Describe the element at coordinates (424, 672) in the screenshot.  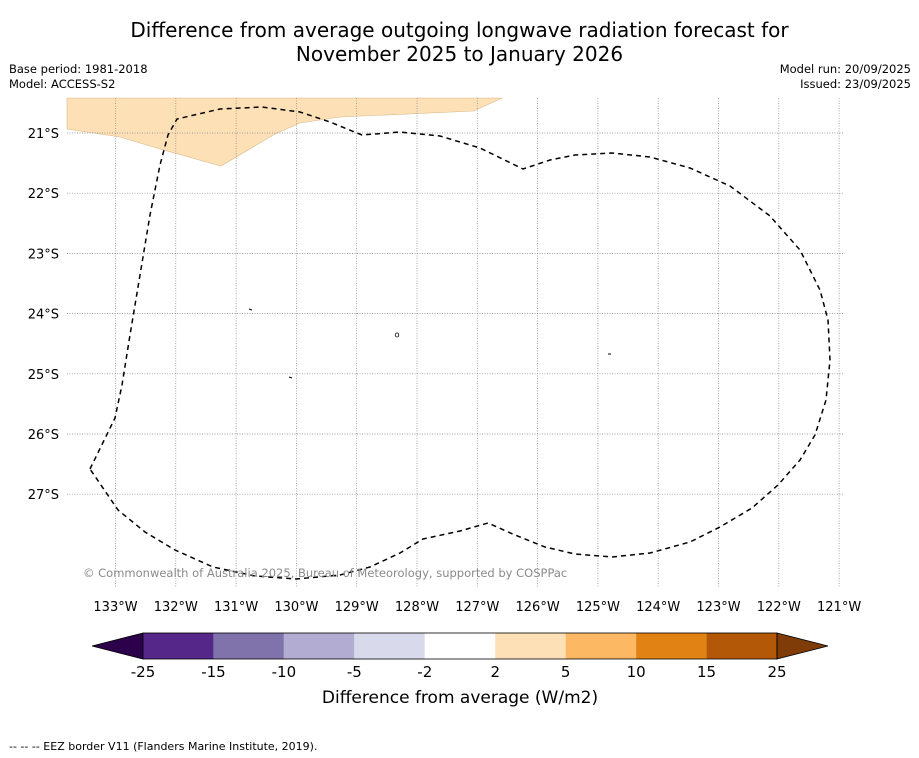
I see `colorbar-tick: -2` at that location.